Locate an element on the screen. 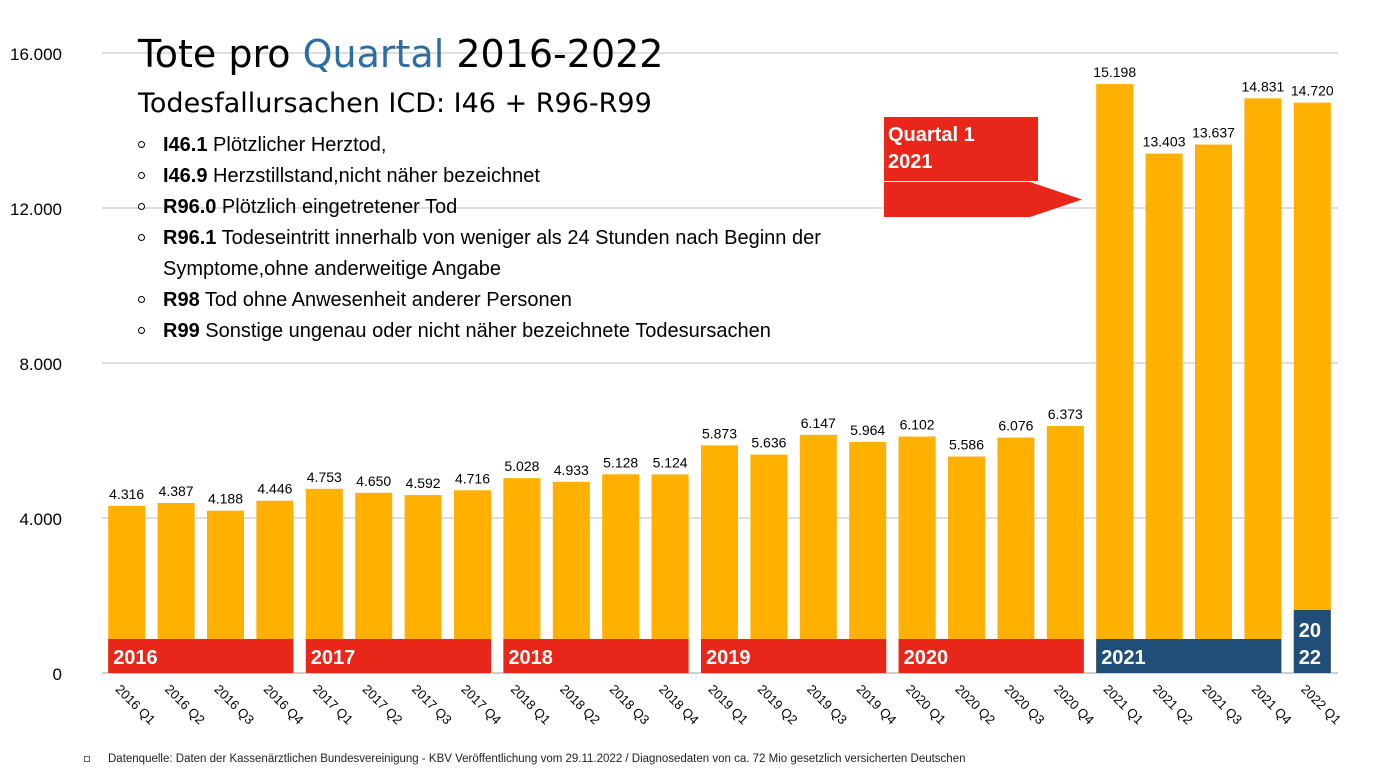  bar-value-label: 14.720 is located at coordinates (1312, 91).